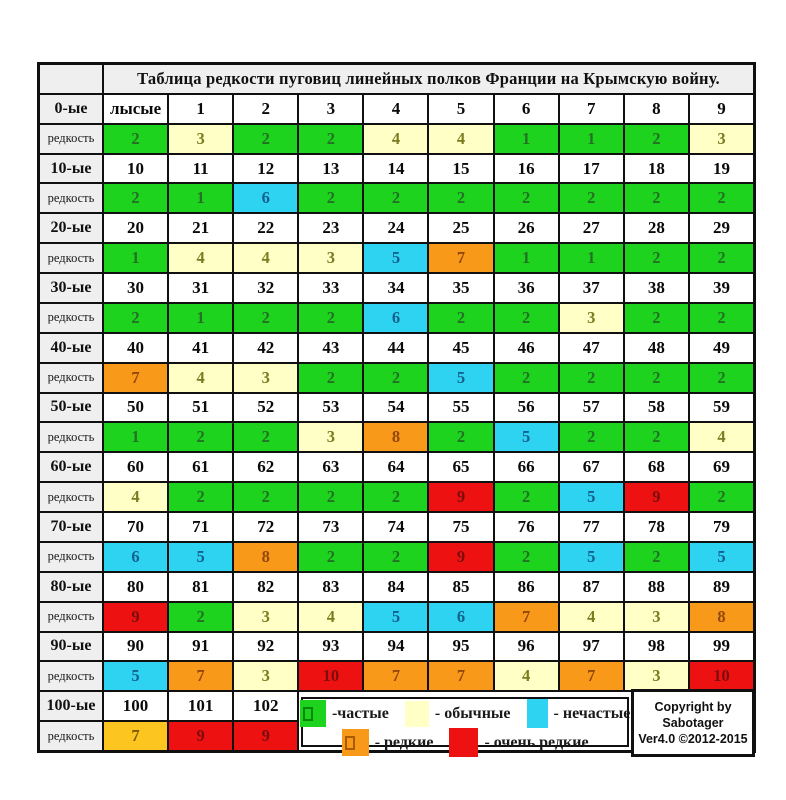 The image size is (786, 800). I want to click on legend-item: - нечастые, so click(578, 714).